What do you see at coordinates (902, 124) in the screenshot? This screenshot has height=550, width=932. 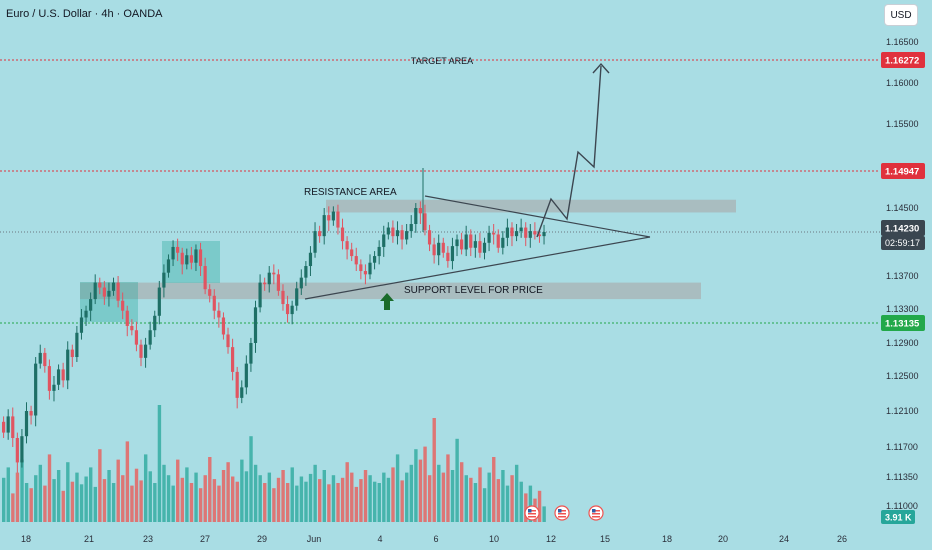 I see `y-tick-label: 1.15500` at bounding box center [902, 124].